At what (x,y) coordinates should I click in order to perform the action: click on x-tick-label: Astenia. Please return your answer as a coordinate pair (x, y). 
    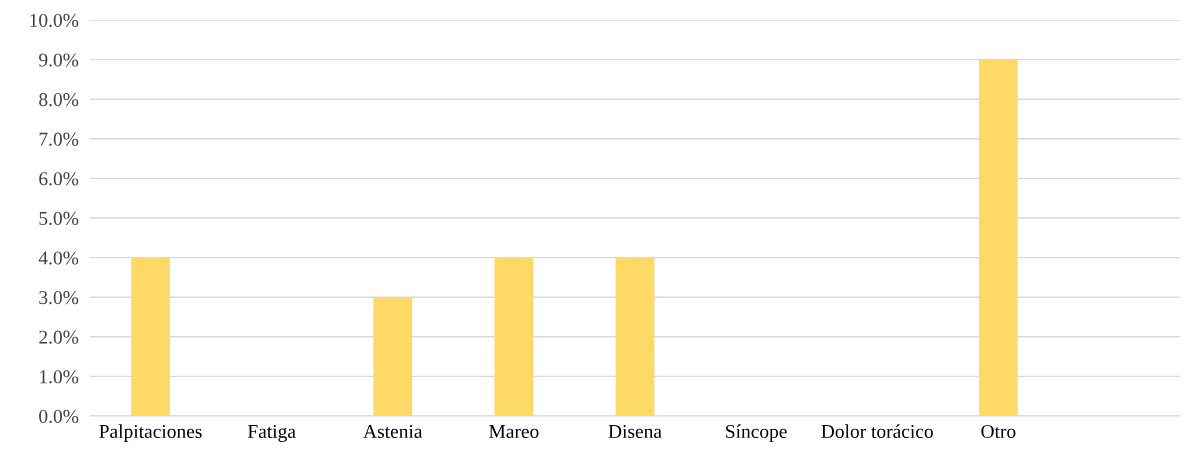
    Looking at the image, I should click on (393, 431).